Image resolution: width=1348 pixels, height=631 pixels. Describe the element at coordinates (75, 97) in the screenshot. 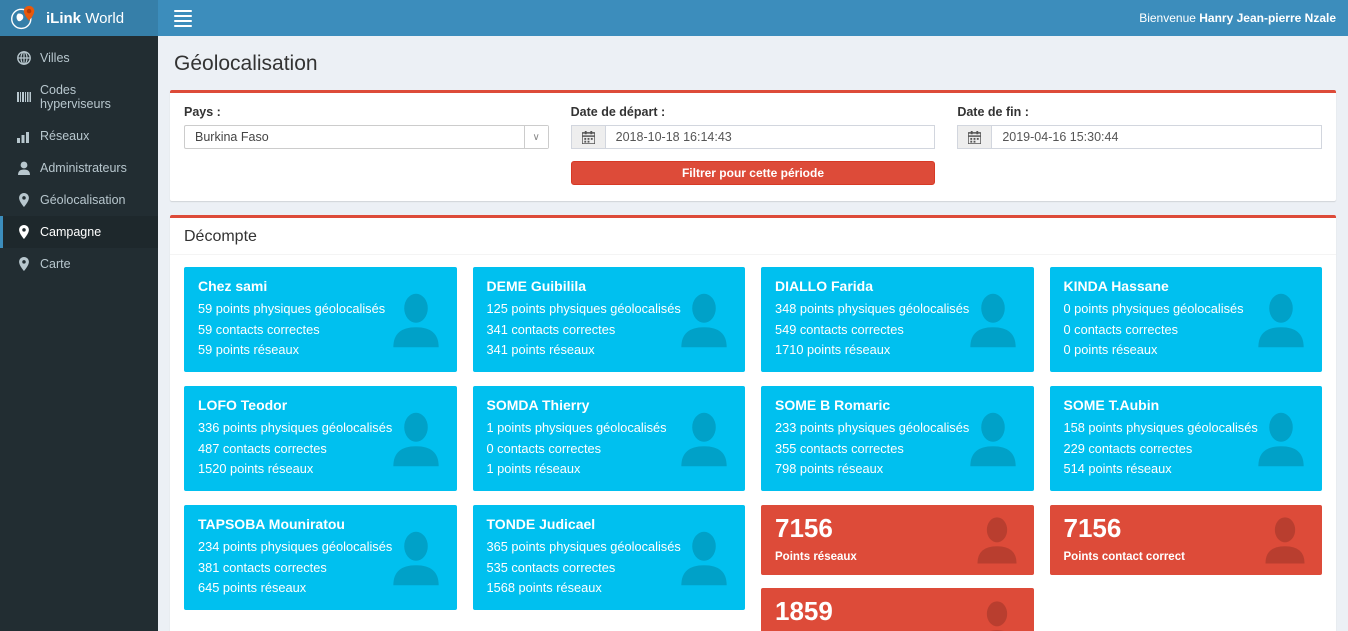

I see `sidebar-item-label: Codes hyperviseurs` at that location.